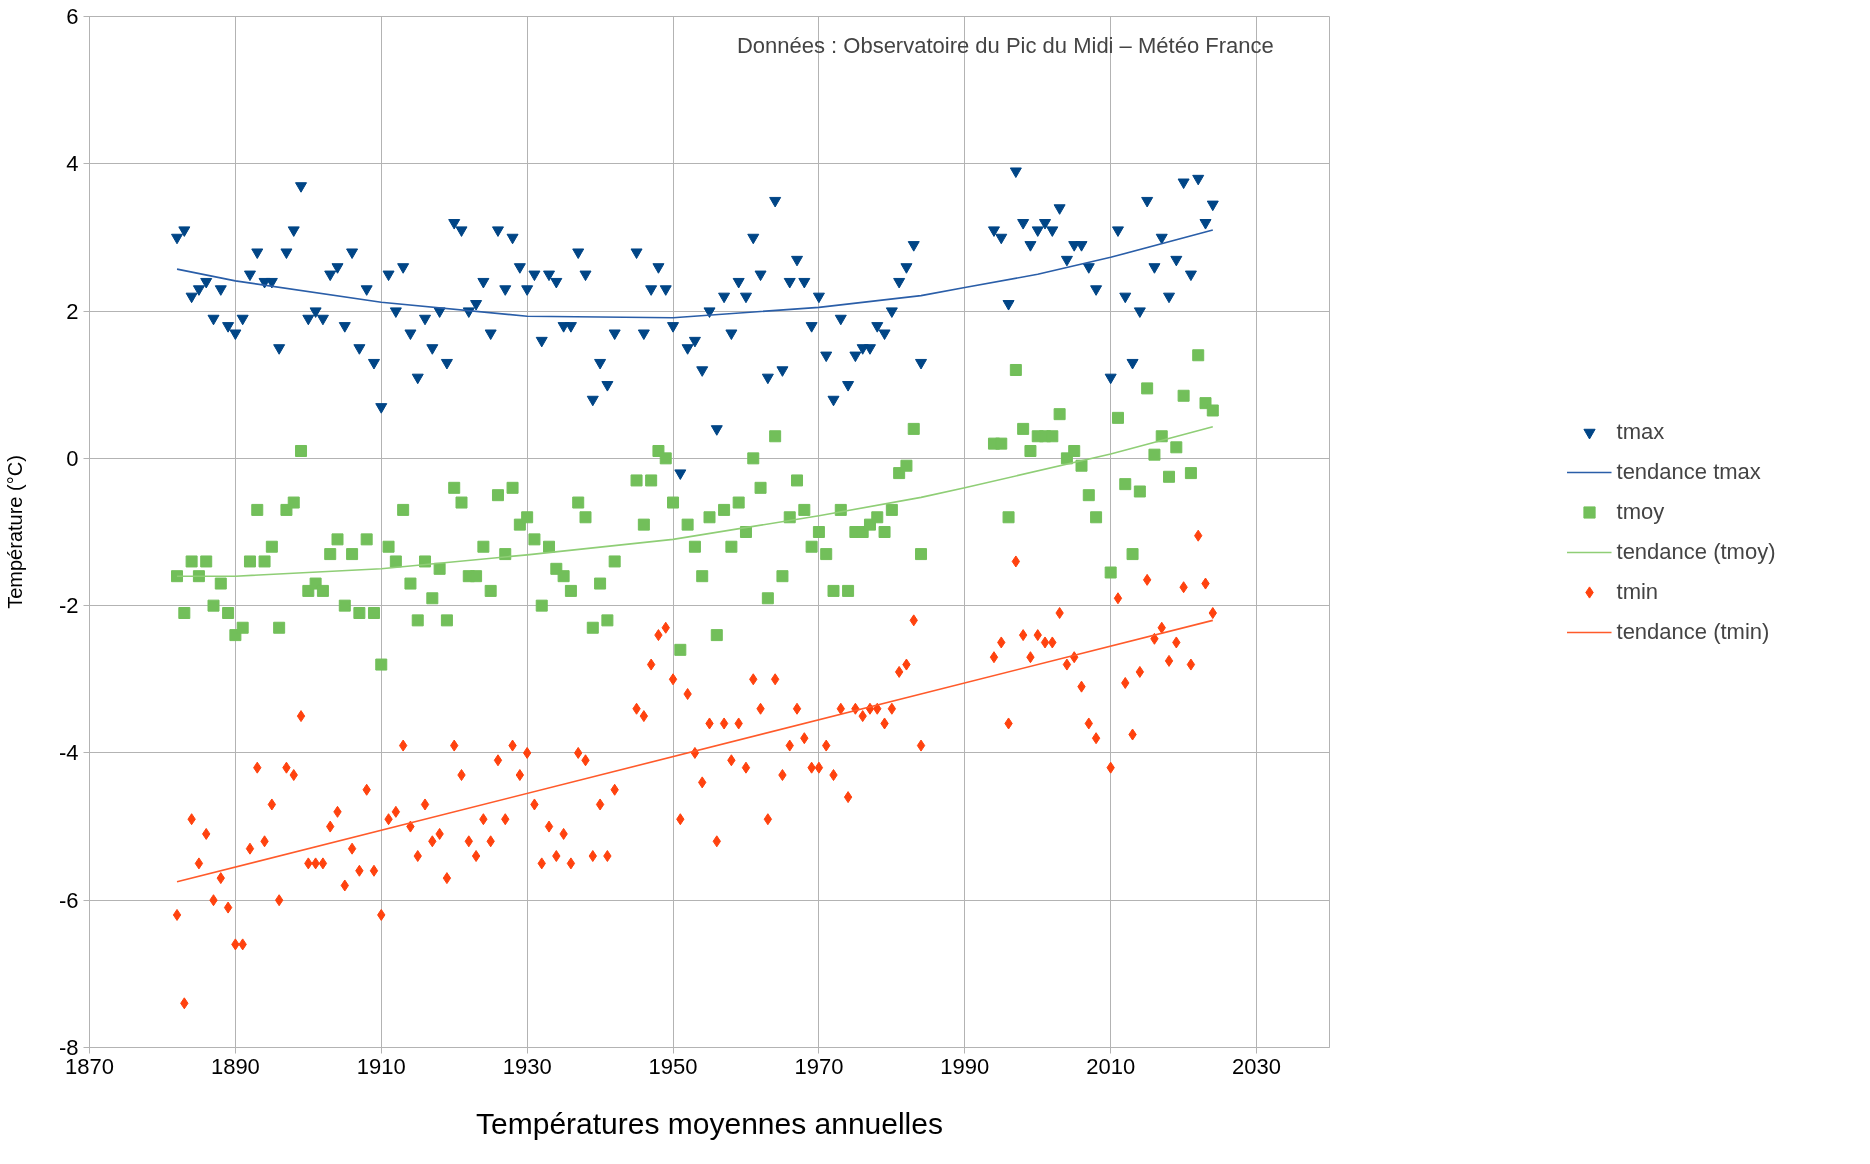 The image size is (1870, 1164). I want to click on y-tick-label: 2, so click(72, 311).